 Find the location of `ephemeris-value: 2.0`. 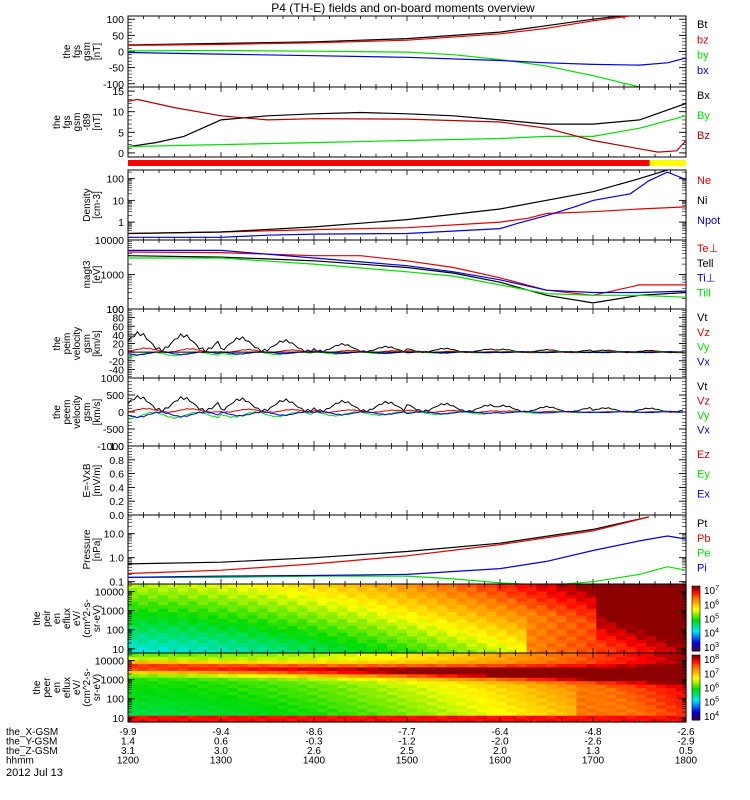

ephemeris-value: 2.0 is located at coordinates (500, 751).